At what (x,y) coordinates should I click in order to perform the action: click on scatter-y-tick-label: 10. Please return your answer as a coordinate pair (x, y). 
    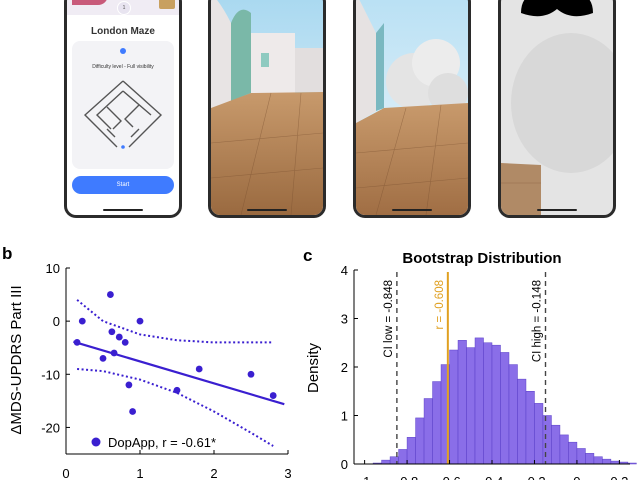
    Looking at the image, I should click on (53, 268).